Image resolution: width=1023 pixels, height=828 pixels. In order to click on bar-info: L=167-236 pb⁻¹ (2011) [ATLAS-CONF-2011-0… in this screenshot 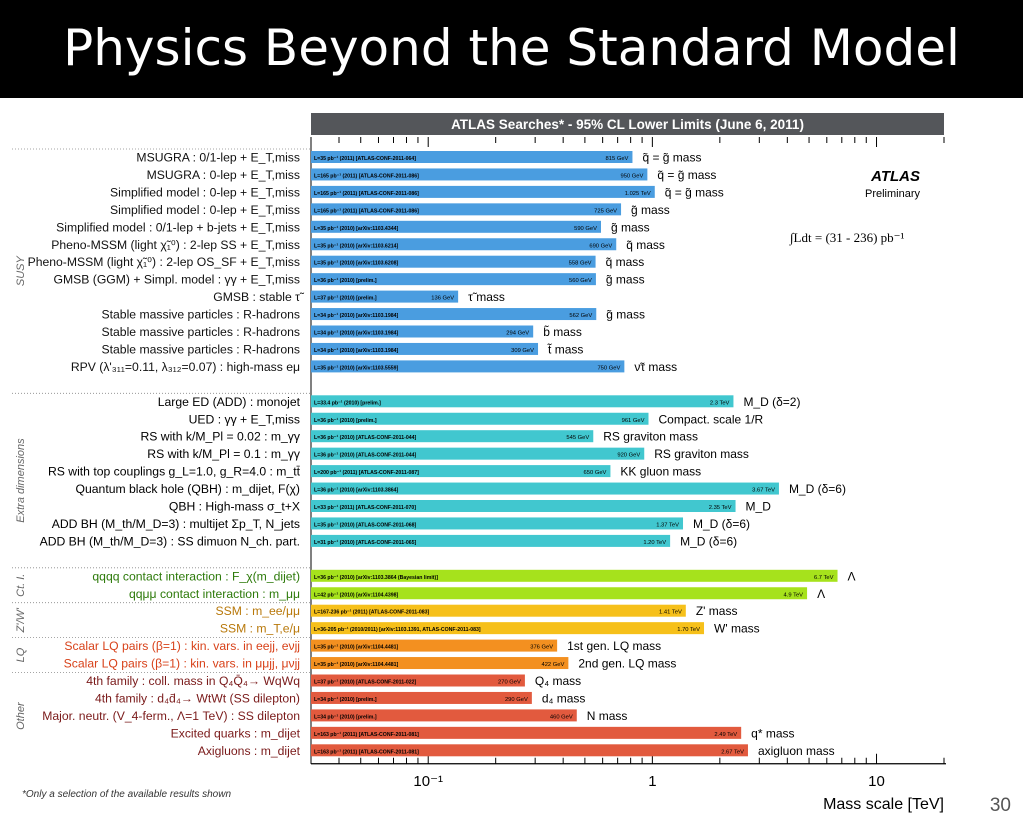, I will do `click(371, 613)`.